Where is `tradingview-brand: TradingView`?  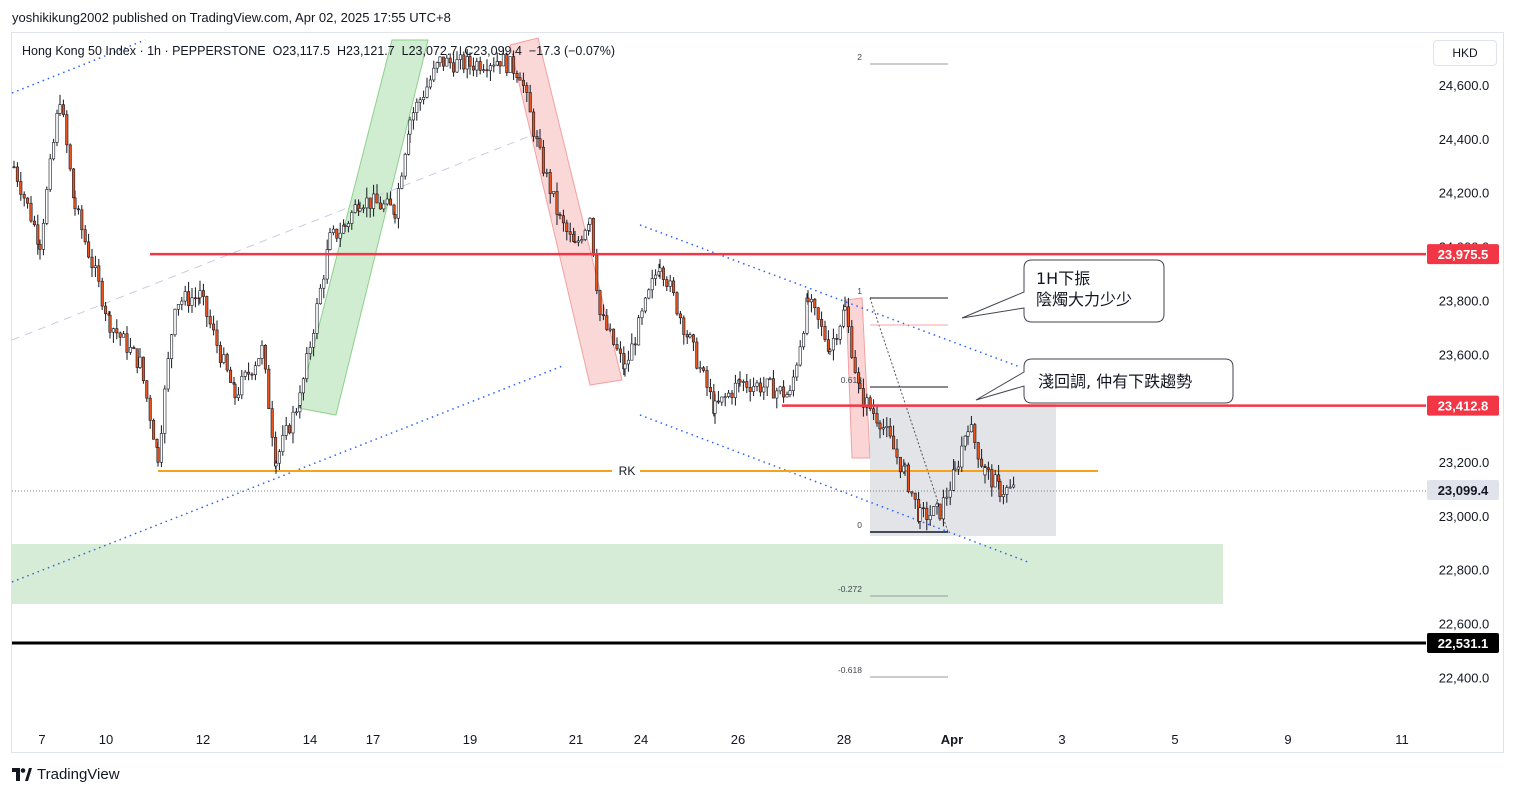 tradingview-brand: TradingView is located at coordinates (66, 774).